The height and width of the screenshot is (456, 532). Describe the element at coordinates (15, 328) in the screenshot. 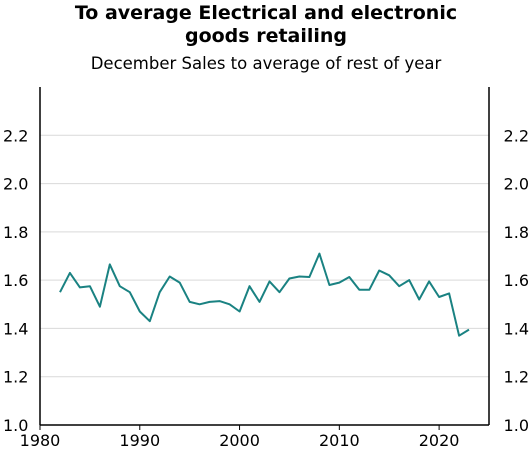

I see `y-tick-label-left-2: 1.4` at that location.